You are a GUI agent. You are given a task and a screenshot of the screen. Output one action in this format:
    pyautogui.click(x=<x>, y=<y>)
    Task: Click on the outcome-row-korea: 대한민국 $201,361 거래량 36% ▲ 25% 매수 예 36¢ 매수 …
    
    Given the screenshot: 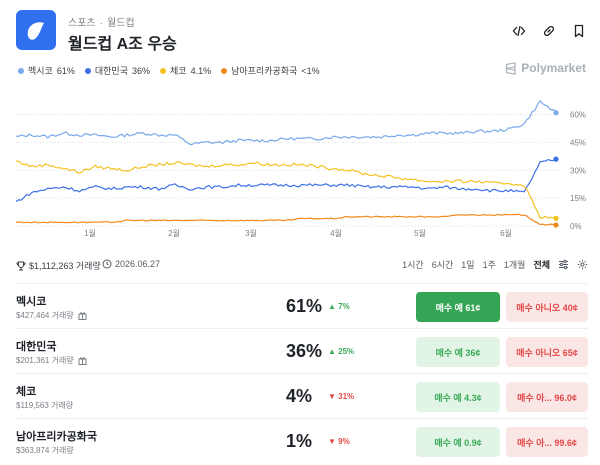 What is the action you would take?
    pyautogui.click(x=302, y=350)
    